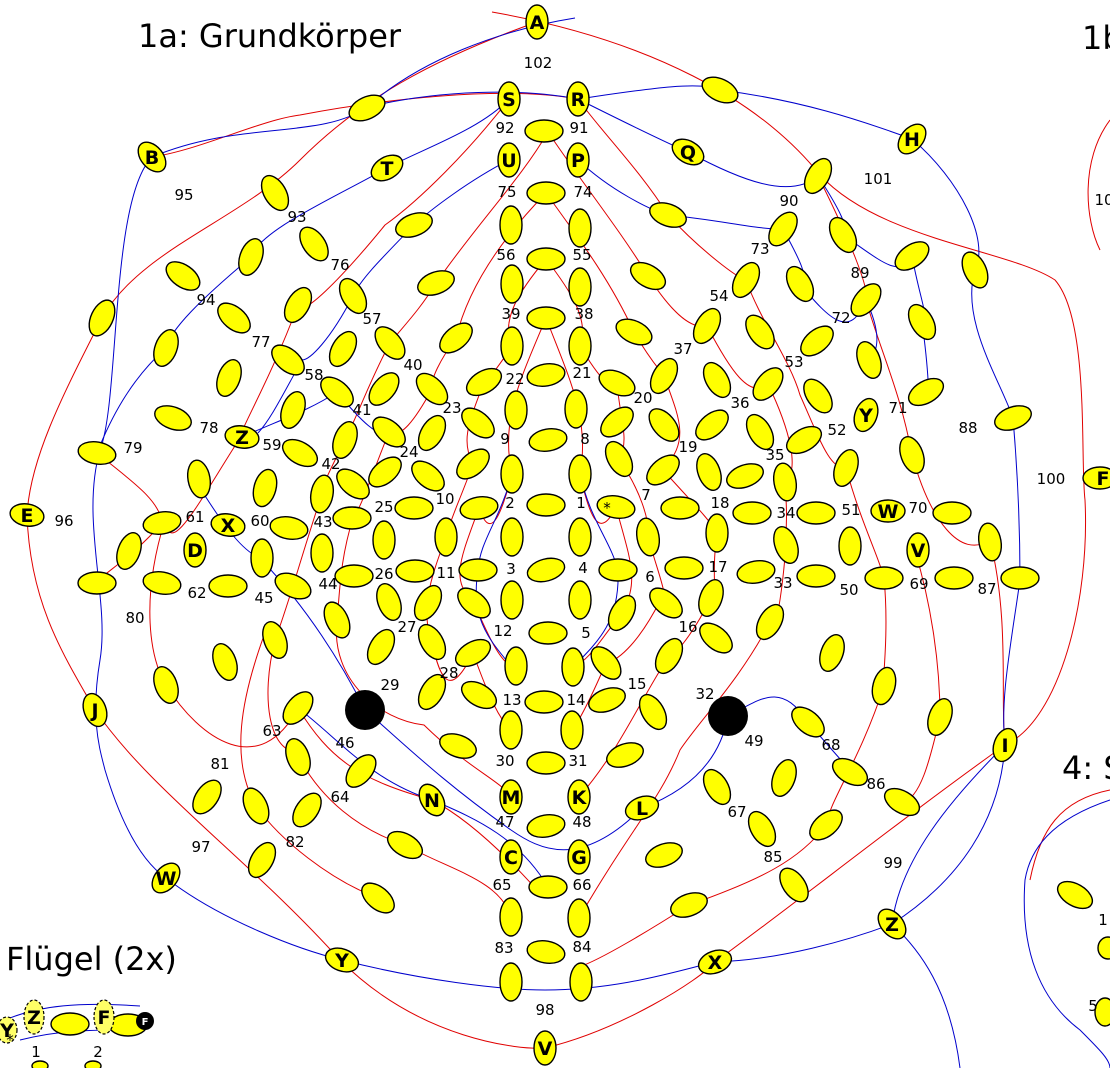 This screenshot has width=1110, height=1068. I want to click on pin-number-label: 47, so click(504, 822).